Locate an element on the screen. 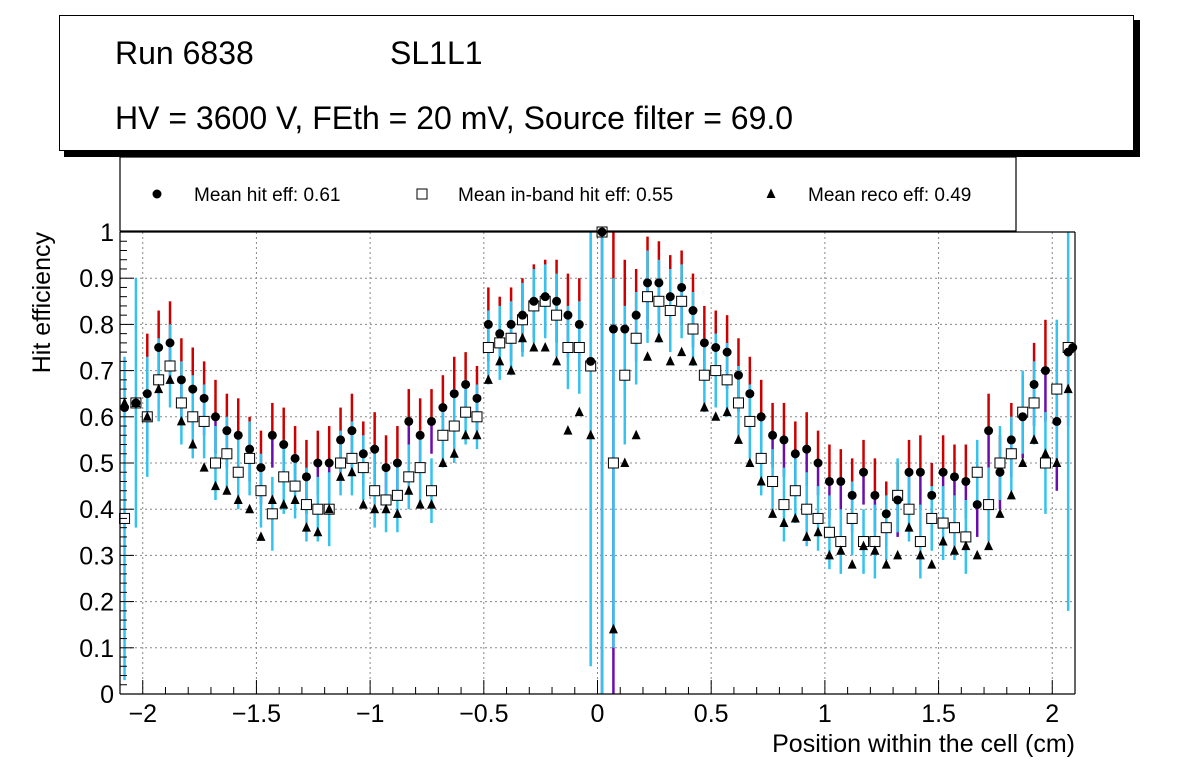 The height and width of the screenshot is (772, 1196). y-tick-label: 0.1 is located at coordinates (96, 649).